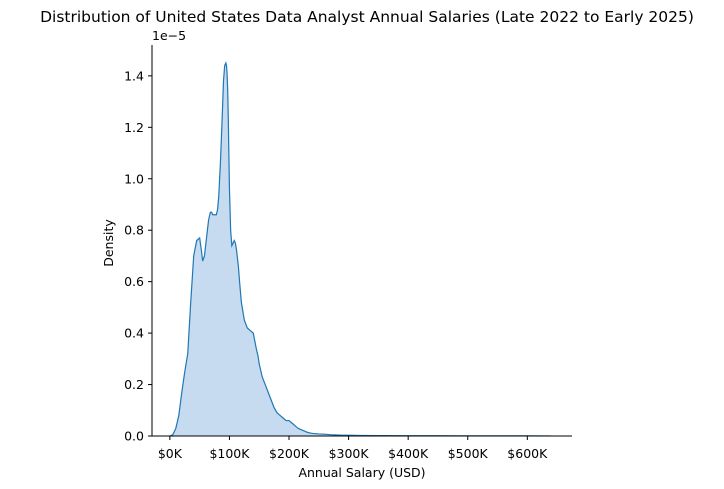 The image size is (724, 489). What do you see at coordinates (289, 453) in the screenshot?
I see `x-tick-label: $200K` at bounding box center [289, 453].